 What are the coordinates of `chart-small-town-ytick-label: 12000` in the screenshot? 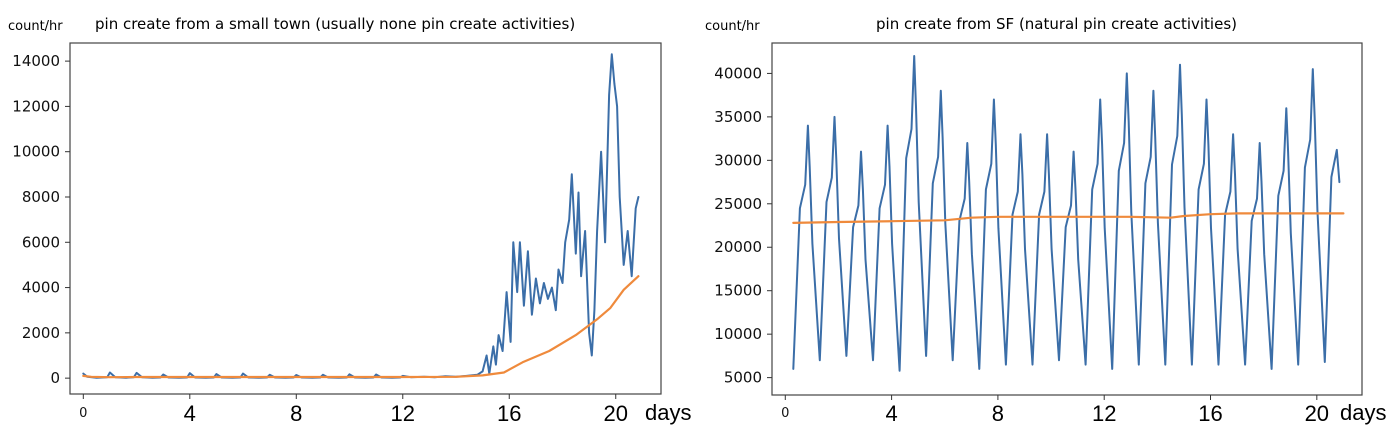 It's located at (36, 106).